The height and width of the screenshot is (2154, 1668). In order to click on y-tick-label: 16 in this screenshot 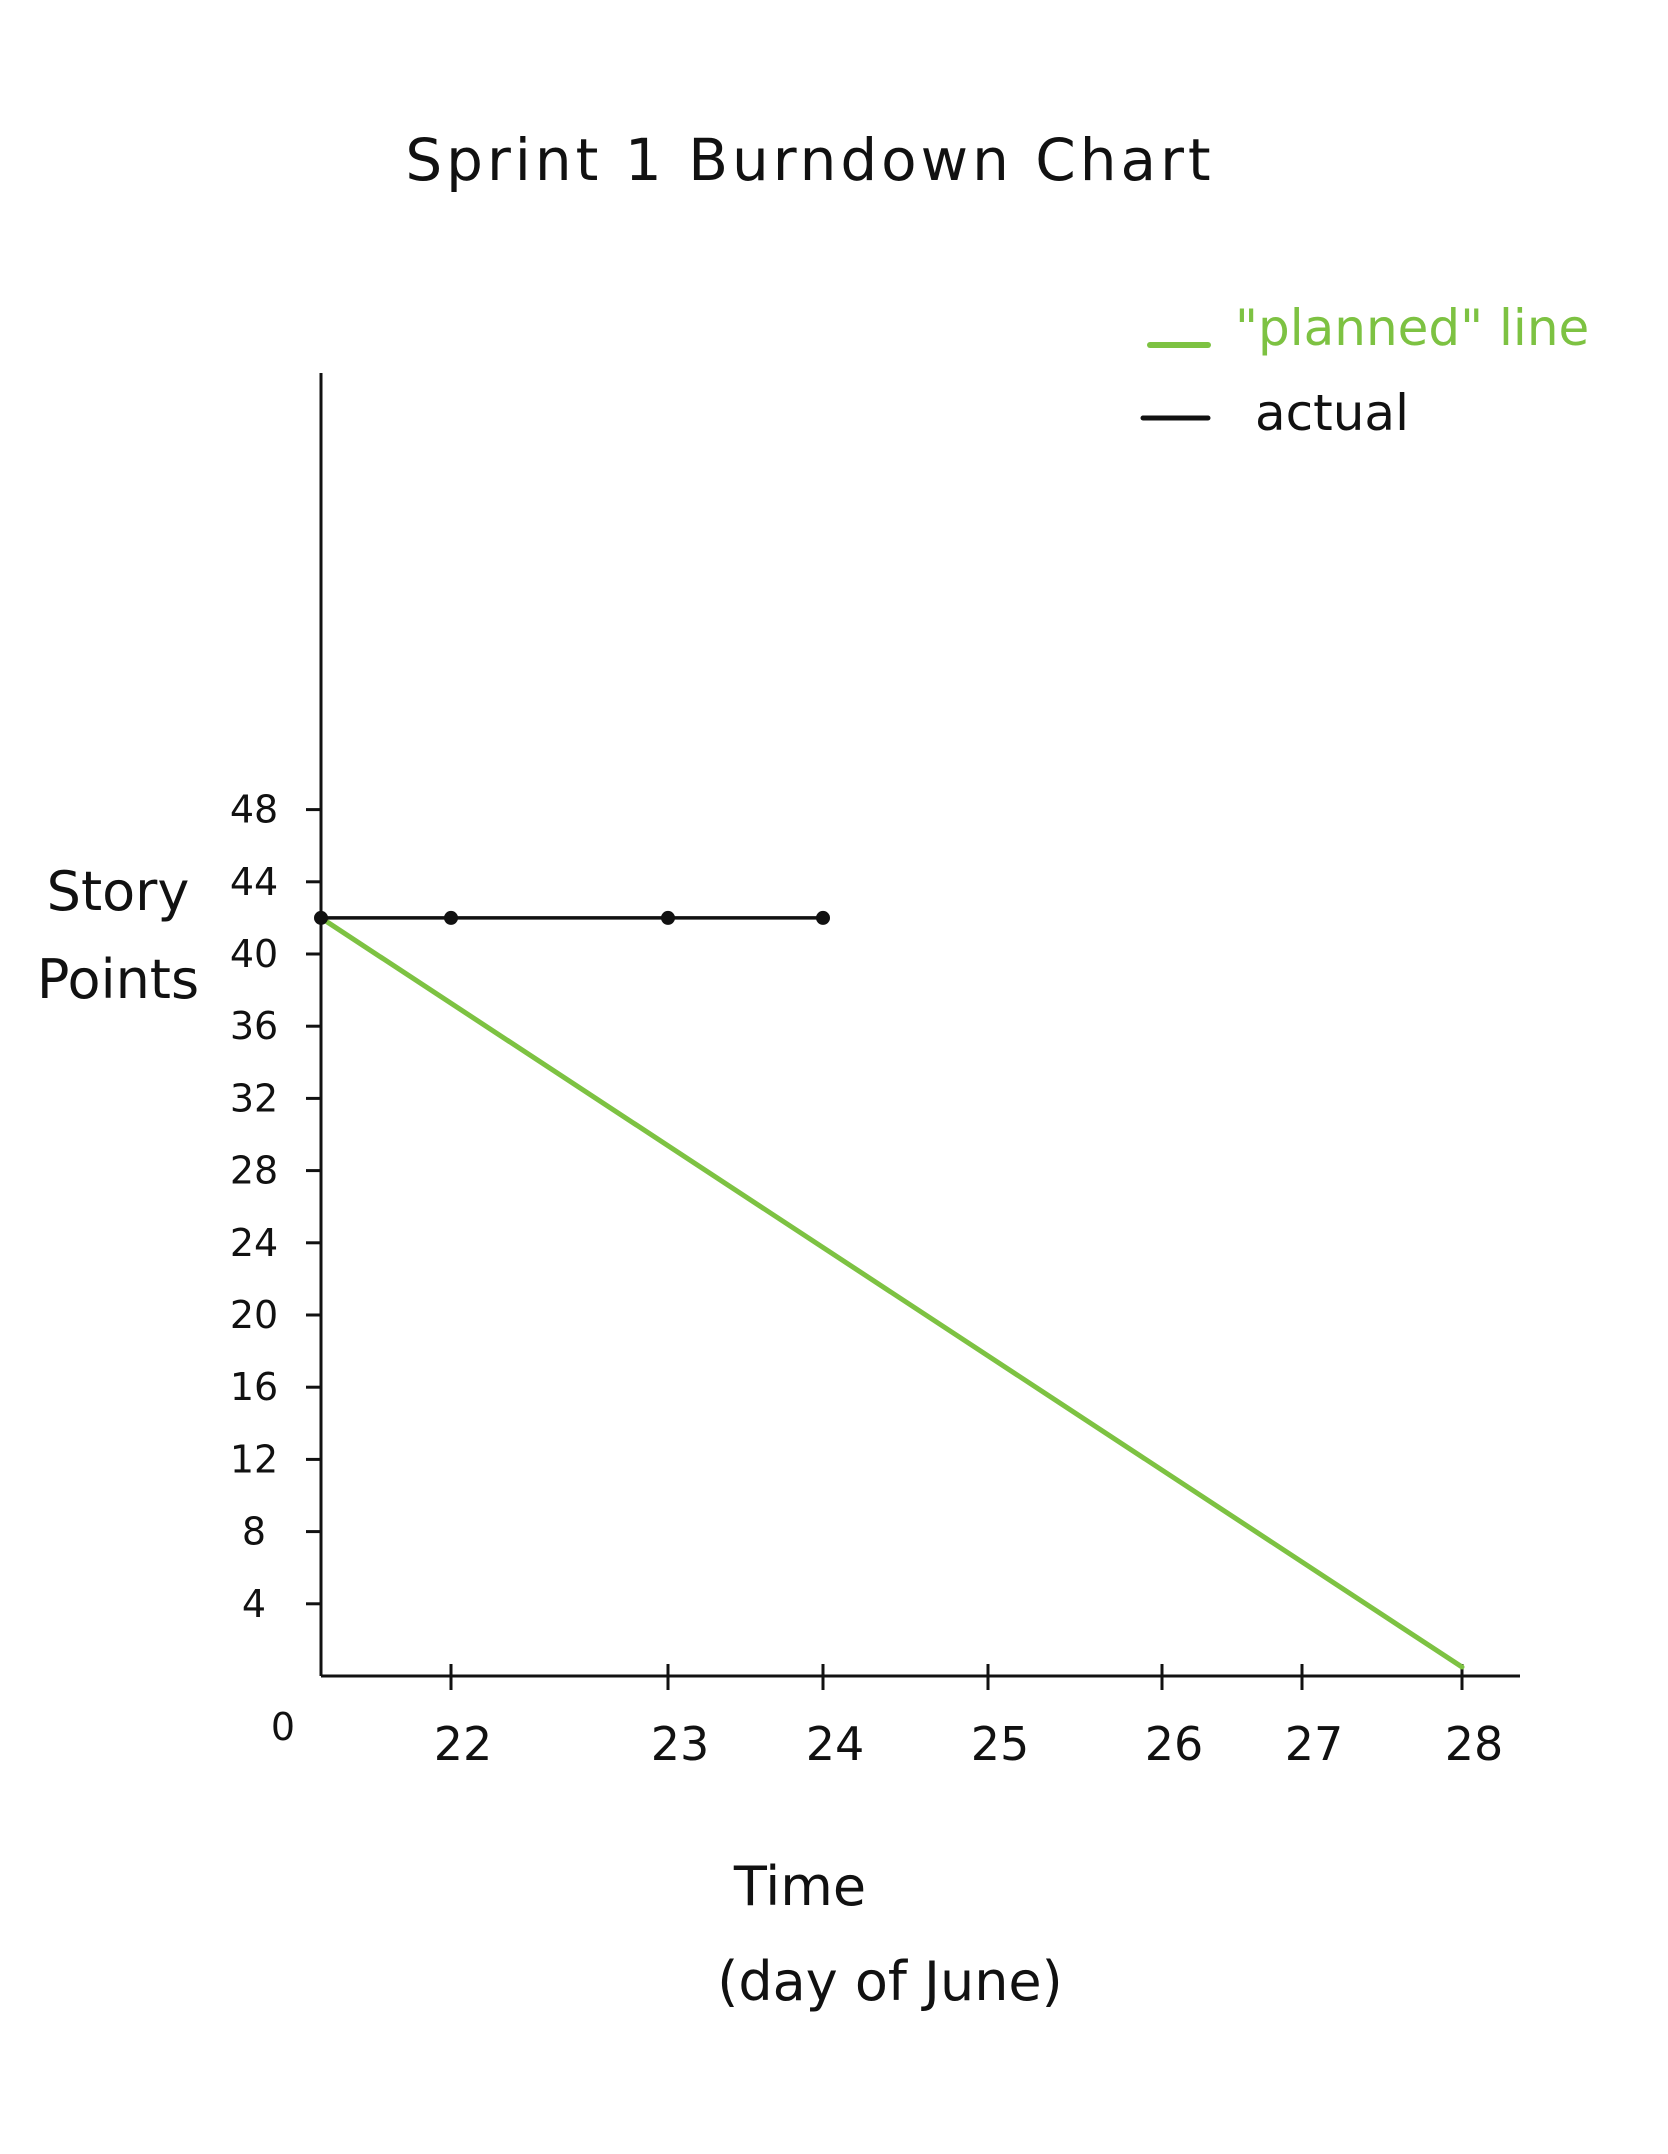, I will do `click(254, 1387)`.